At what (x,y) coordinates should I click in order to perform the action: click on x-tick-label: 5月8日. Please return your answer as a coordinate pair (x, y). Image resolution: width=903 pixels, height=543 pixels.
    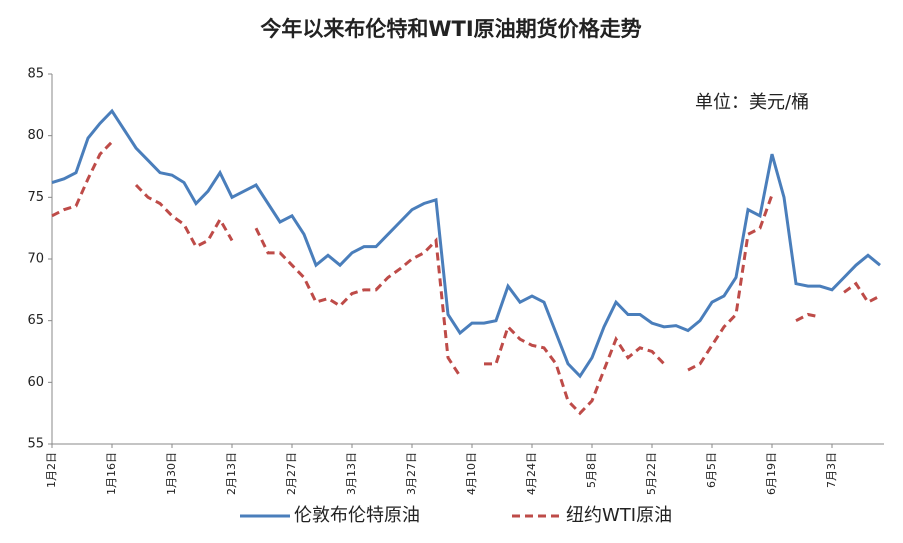
    Looking at the image, I should click on (591, 470).